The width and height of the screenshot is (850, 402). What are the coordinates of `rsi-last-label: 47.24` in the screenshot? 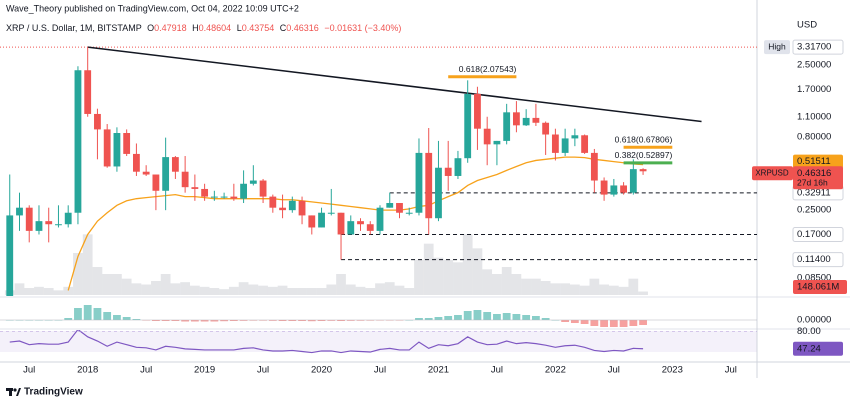 It's located at (809, 348).